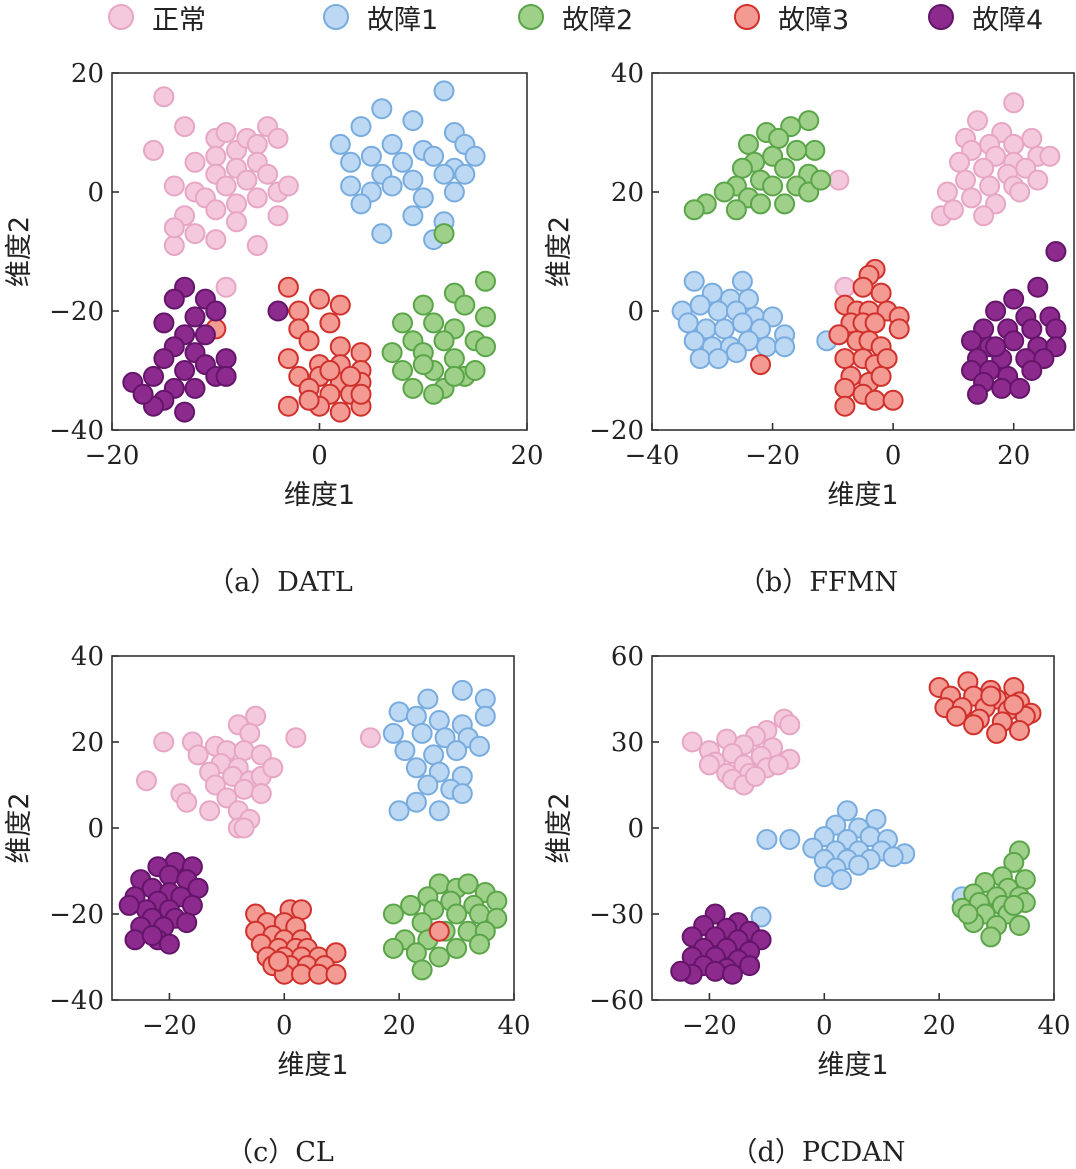 The height and width of the screenshot is (1169, 1076). Describe the element at coordinates (818, 1152) in the screenshot. I see `caption-d: （d）PCDAN` at that location.